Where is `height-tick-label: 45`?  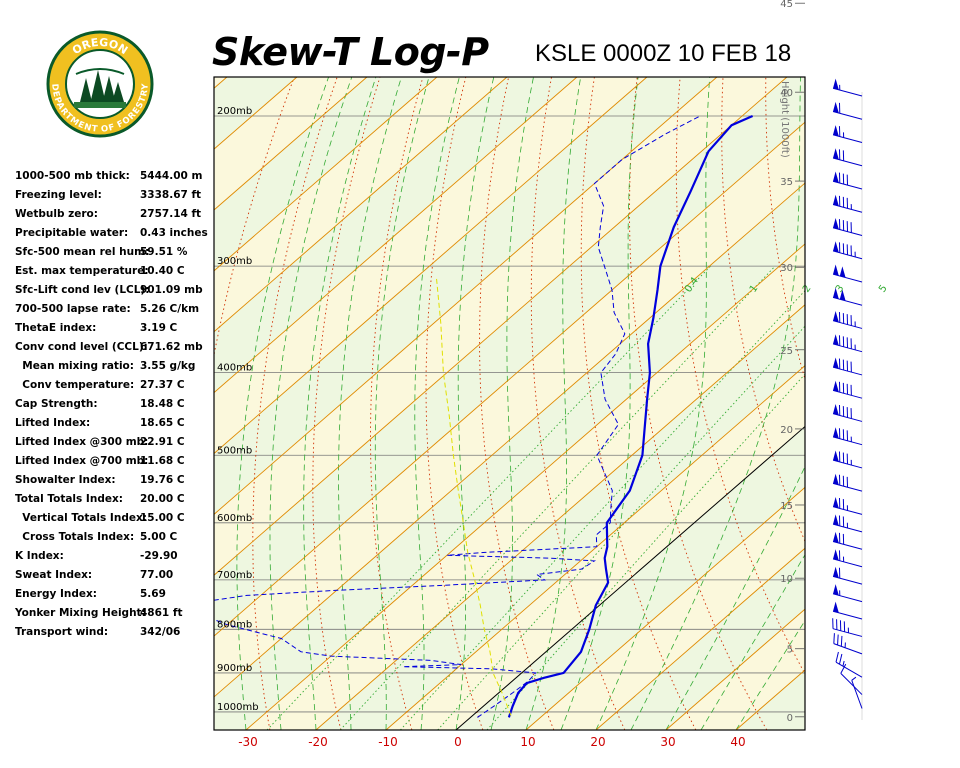
height-tick-label: 45 is located at coordinates (786, 5).